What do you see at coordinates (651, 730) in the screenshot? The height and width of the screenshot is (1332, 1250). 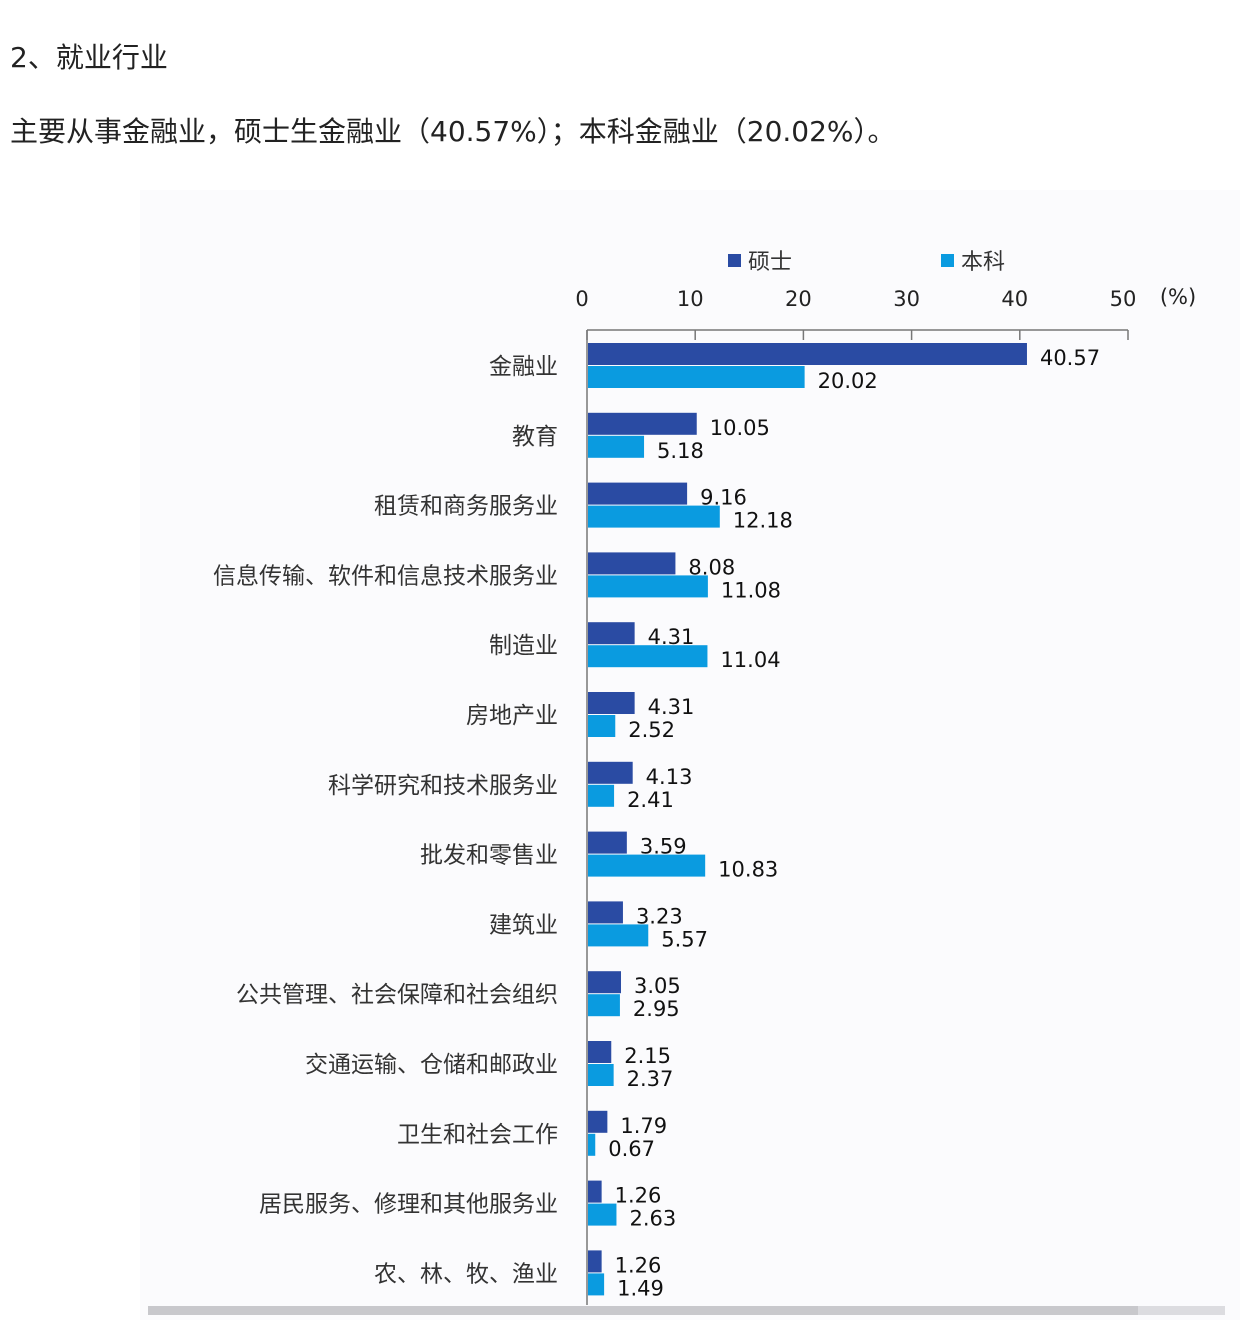 I see `value-label-bachelor: 2.52` at bounding box center [651, 730].